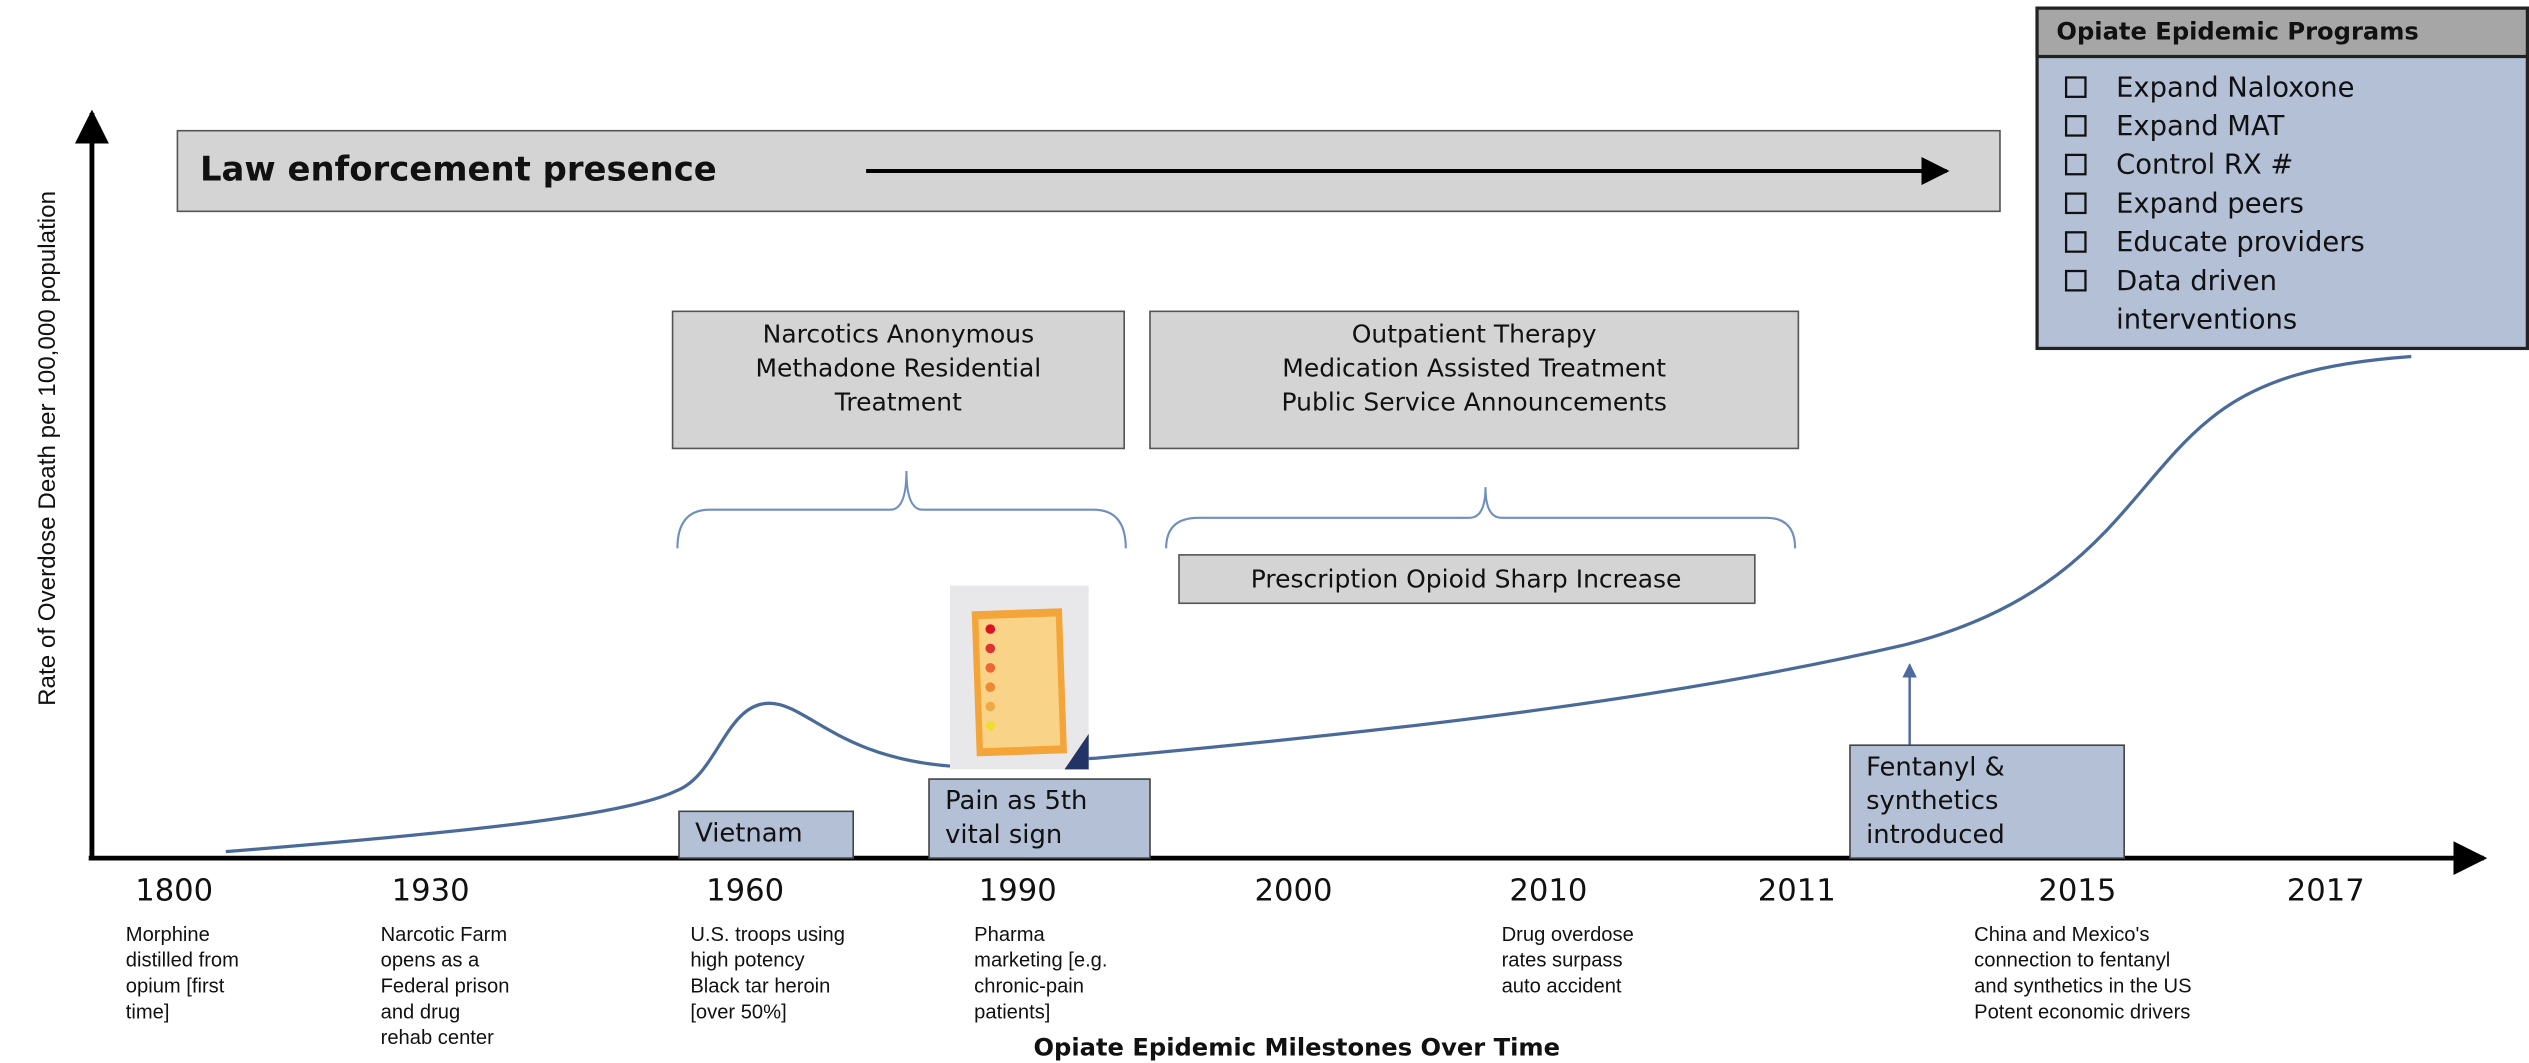  I want to click on milestone-line: connection to fentanyl, so click(2072, 961).